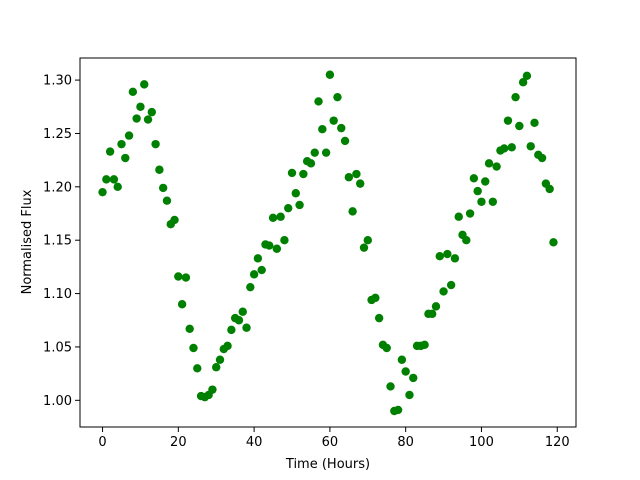 Image resolution: width=640 pixels, height=480 pixels. Describe the element at coordinates (27, 241) in the screenshot. I see `y-axis-label: Normalised Flux` at that location.